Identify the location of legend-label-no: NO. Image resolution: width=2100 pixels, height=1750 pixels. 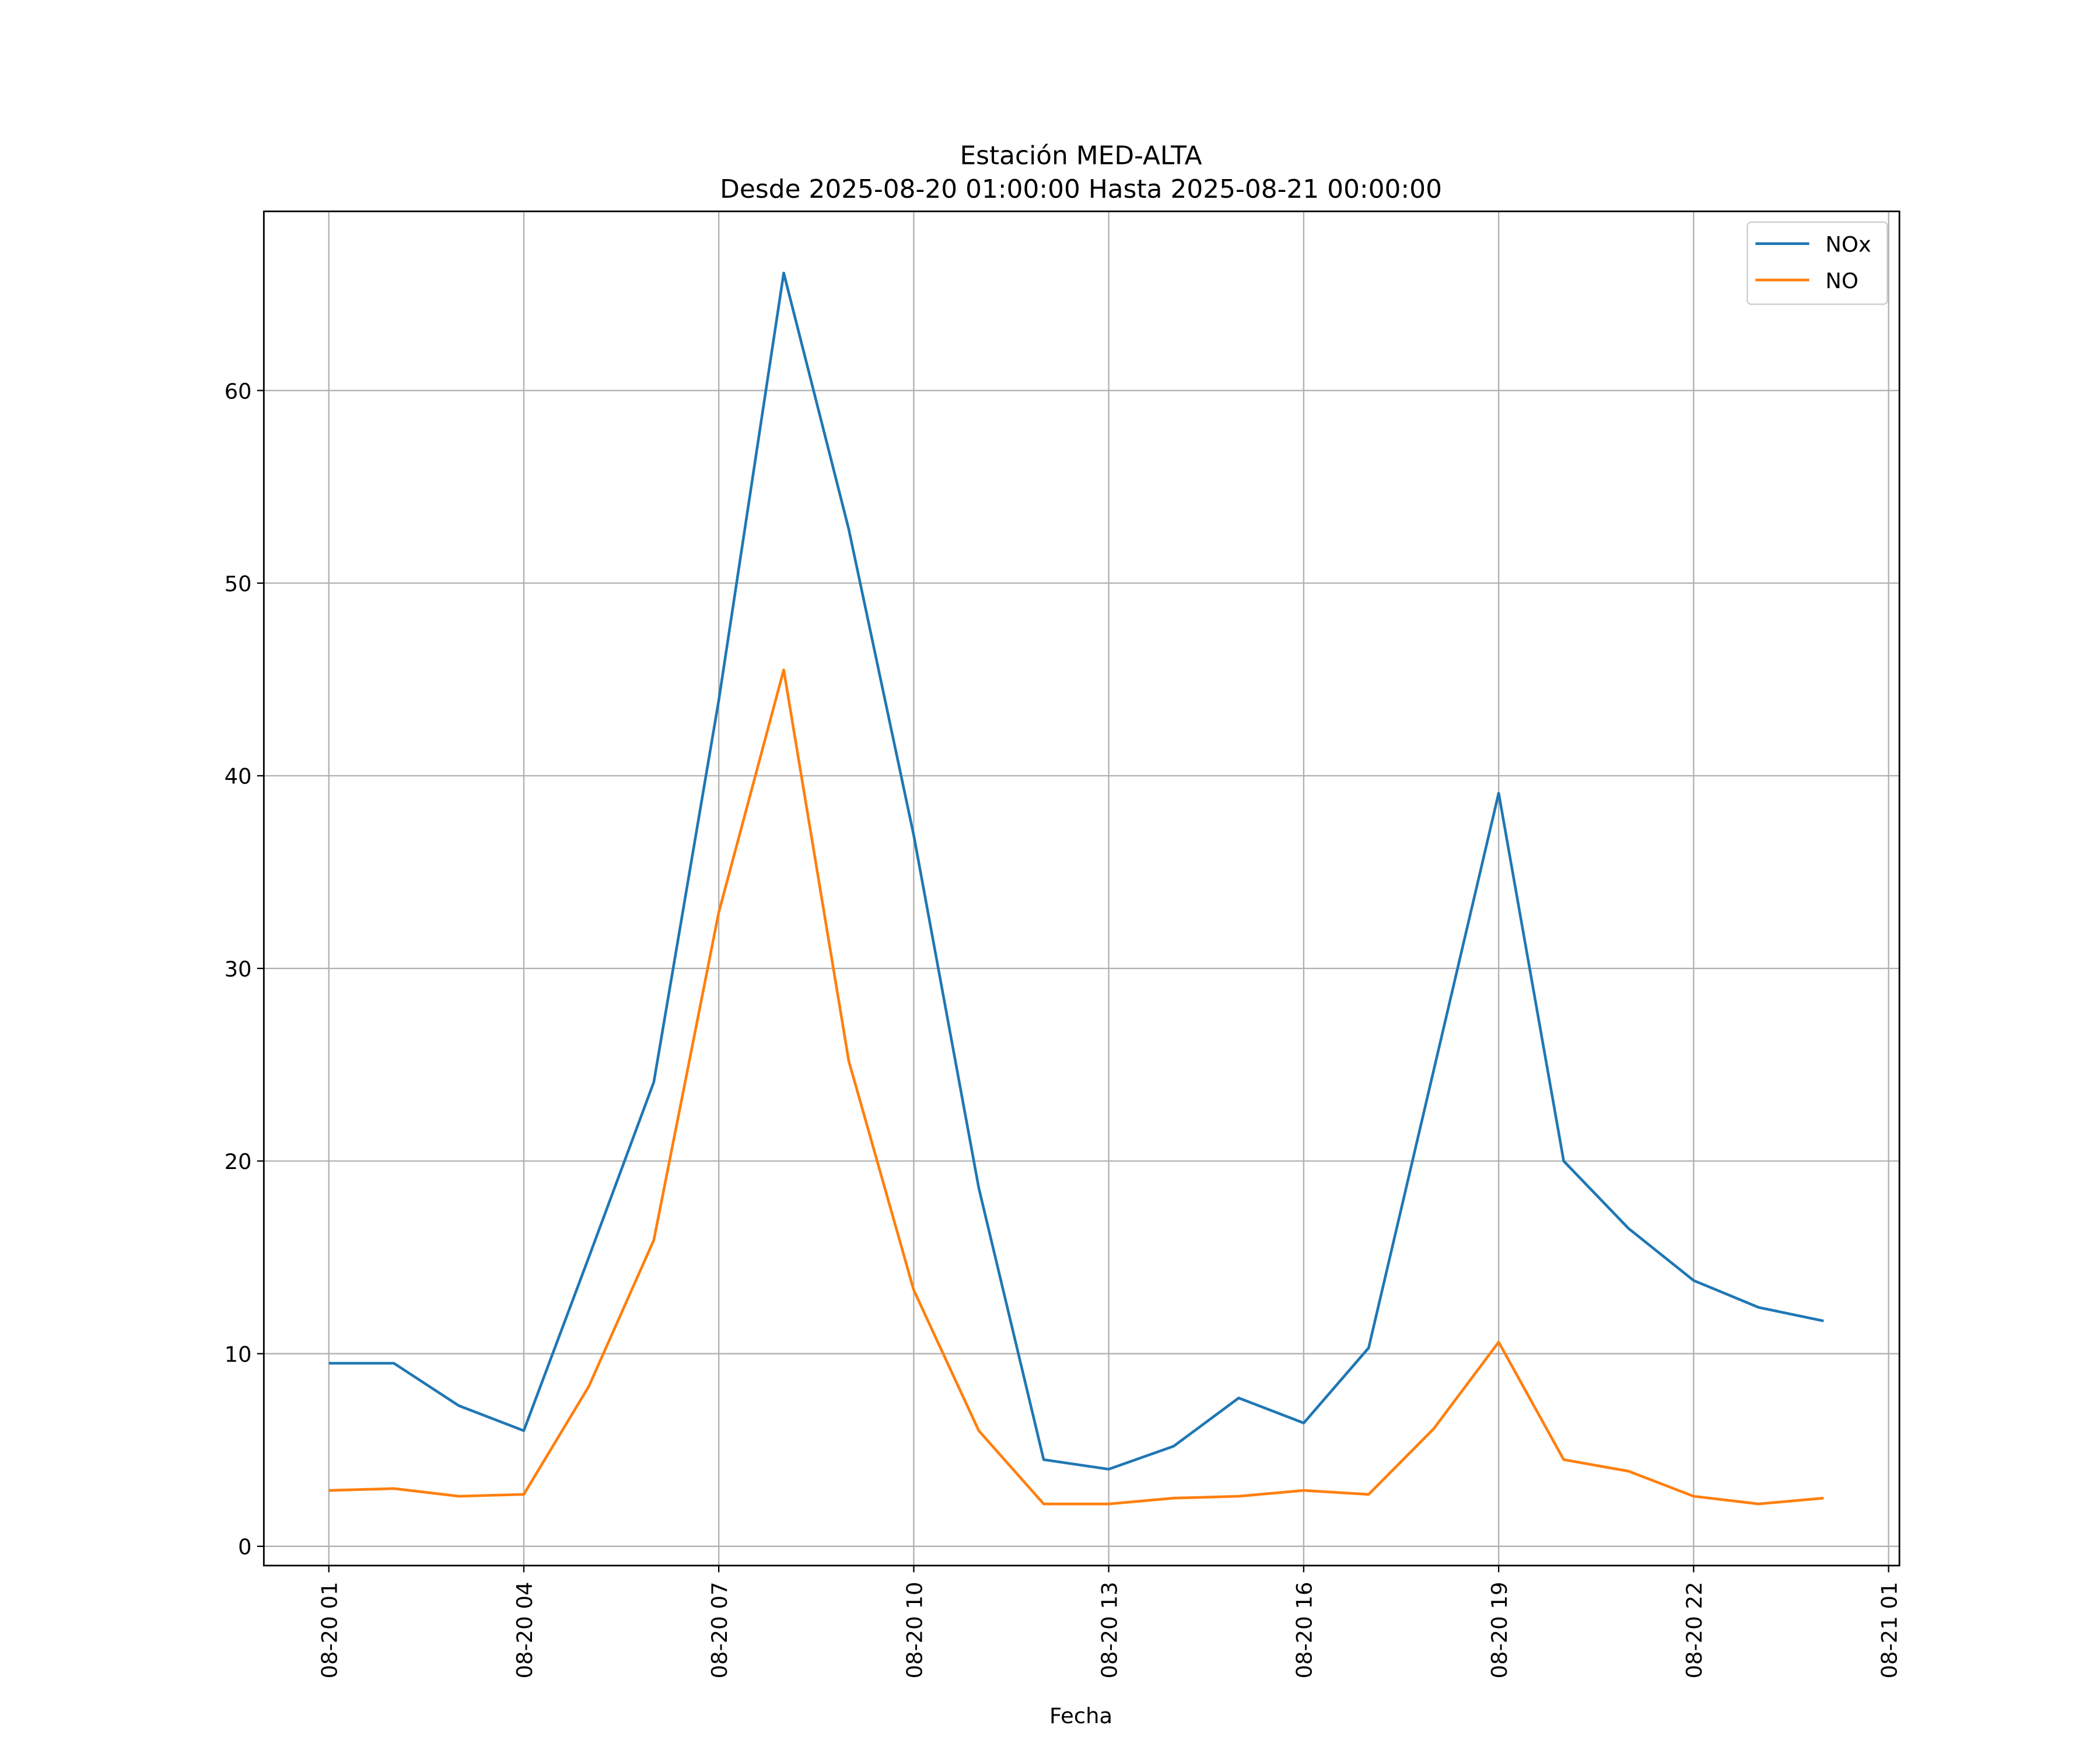
(1842, 280).